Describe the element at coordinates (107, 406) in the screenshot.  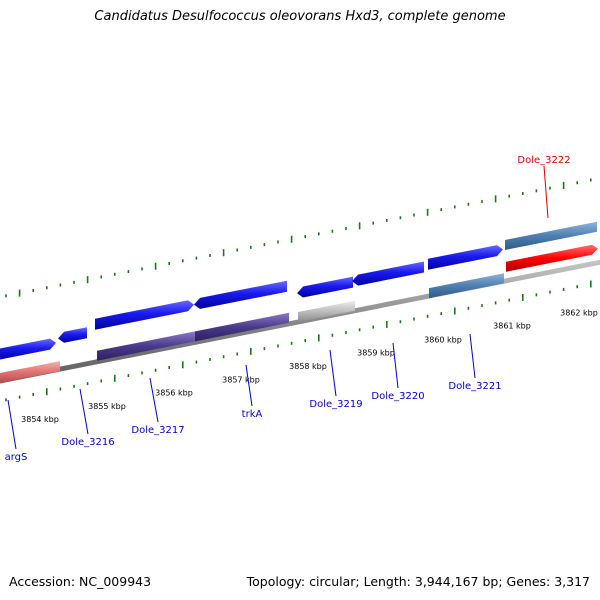
I see `kbp-tick-label: 3855 kbp` at that location.